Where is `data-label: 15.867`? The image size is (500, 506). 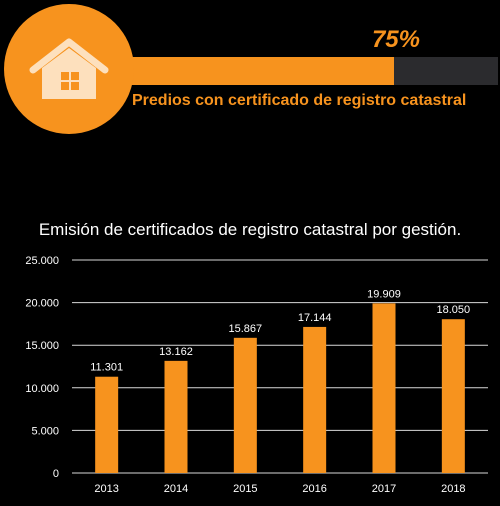 data-label: 15.867 is located at coordinates (246, 329).